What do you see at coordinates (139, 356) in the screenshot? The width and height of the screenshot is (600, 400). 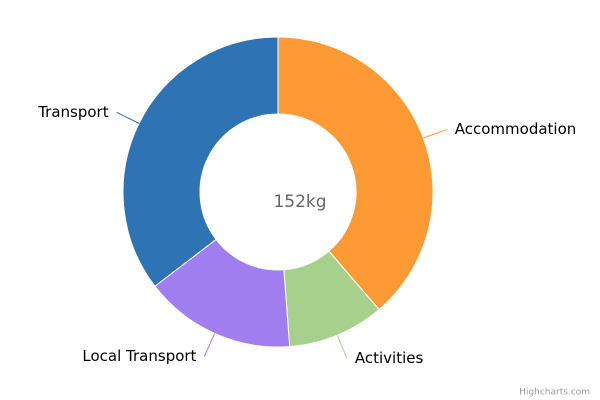 I see `slice-label: Local Transport` at bounding box center [139, 356].